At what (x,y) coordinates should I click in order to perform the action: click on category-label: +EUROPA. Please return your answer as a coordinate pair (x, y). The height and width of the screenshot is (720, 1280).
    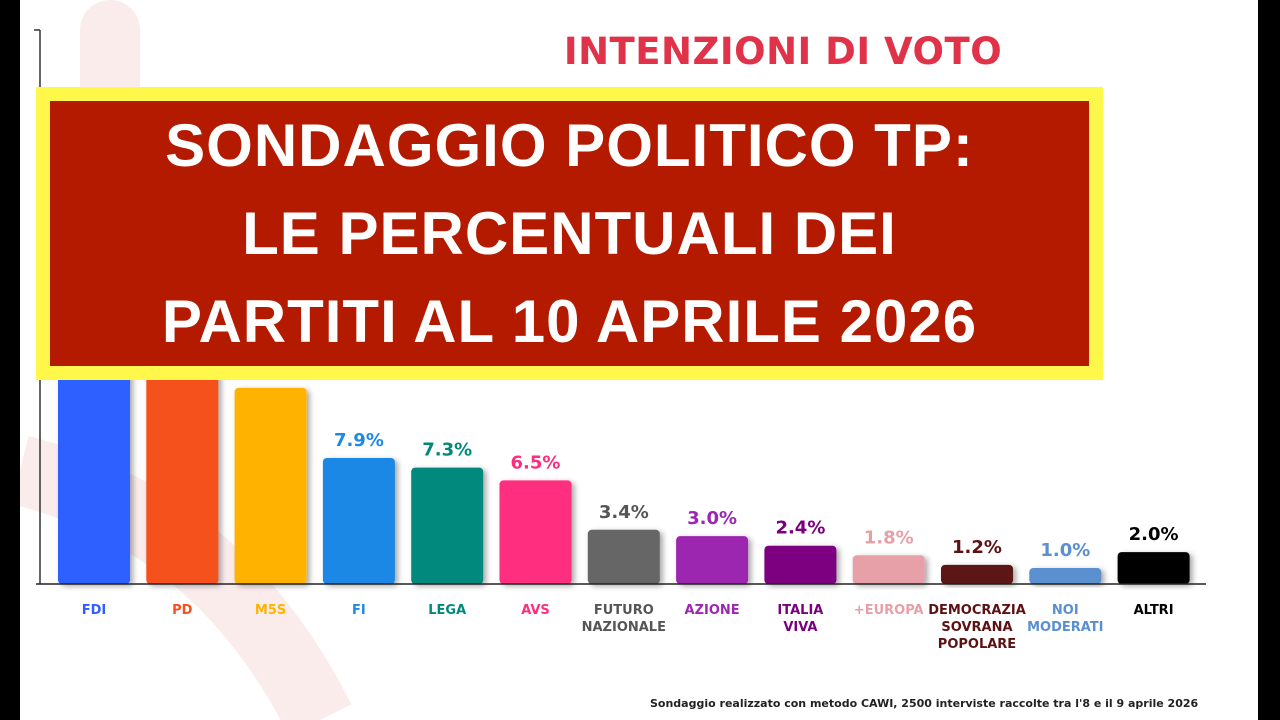
    Looking at the image, I should click on (889, 610).